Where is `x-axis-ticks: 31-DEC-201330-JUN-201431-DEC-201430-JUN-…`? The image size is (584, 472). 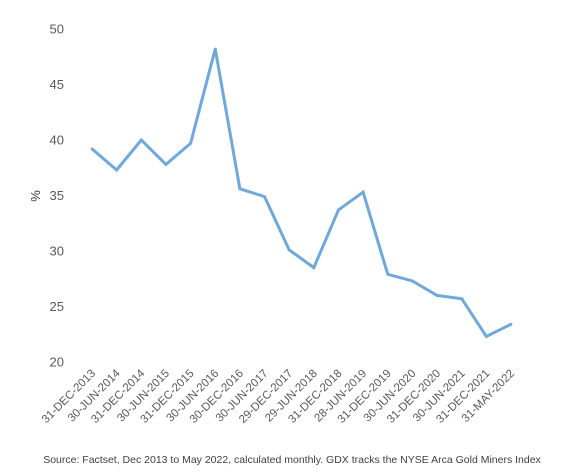 x-axis-ticks: 31-DEC-201330-JUN-201431-DEC-201430-JUN-… is located at coordinates (278, 396).